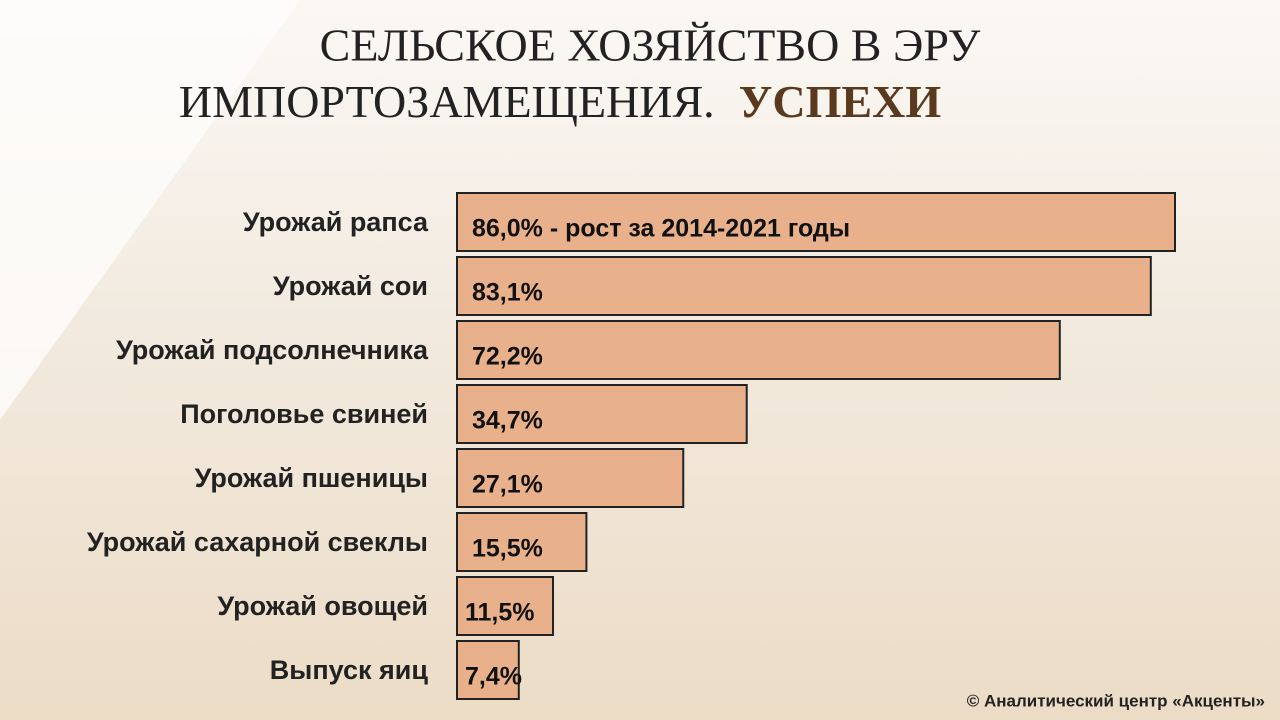 Image resolution: width=1280 pixels, height=720 pixels. Describe the element at coordinates (507, 485) in the screenshot. I see `value-label: 27,1%` at that location.